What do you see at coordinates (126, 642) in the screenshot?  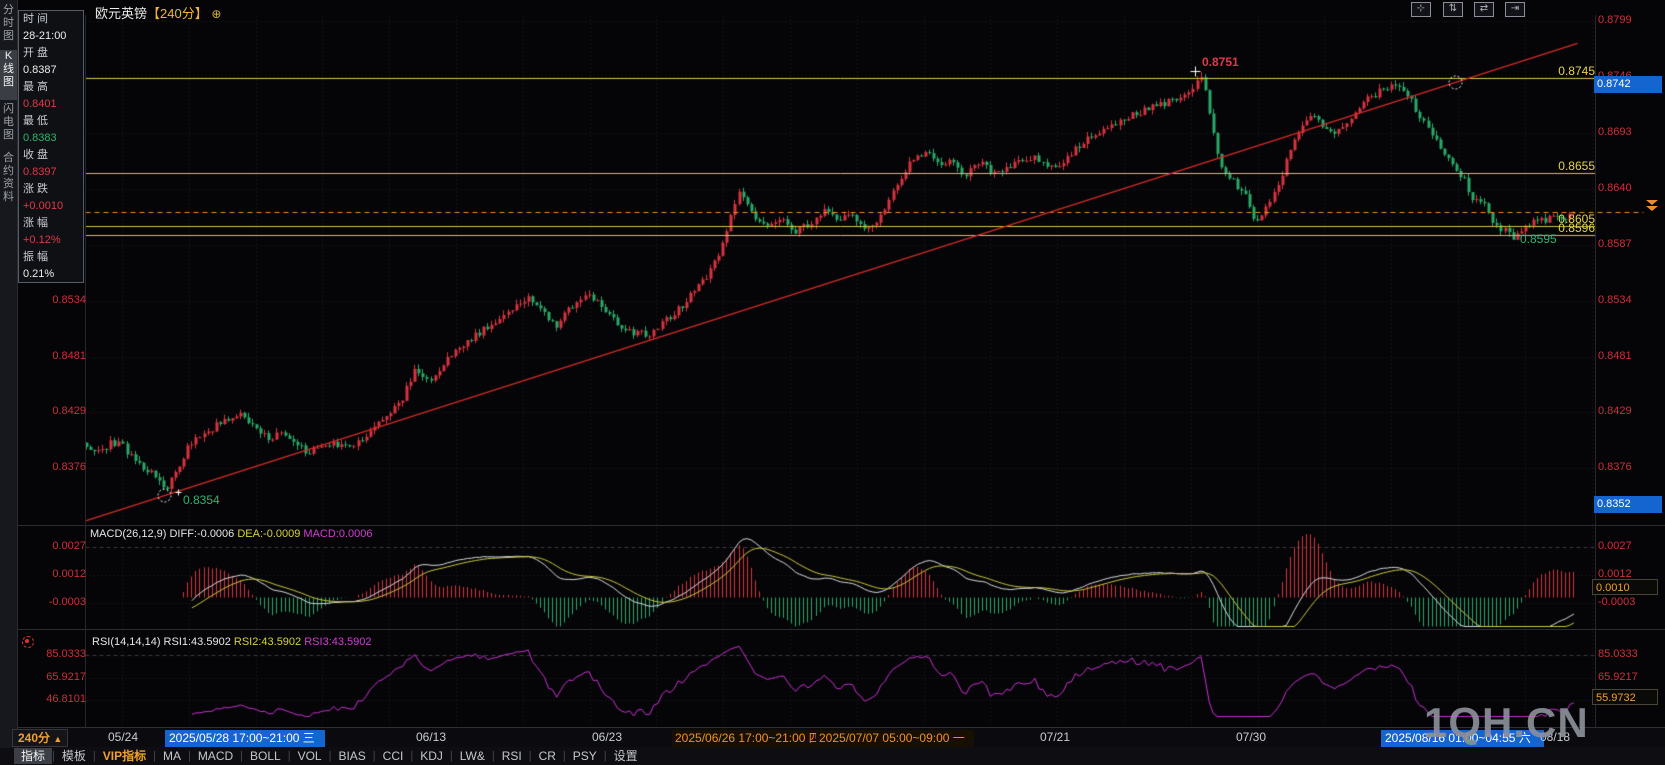 I see `rsi-params: RSI(14,14,14)` at bounding box center [126, 642].